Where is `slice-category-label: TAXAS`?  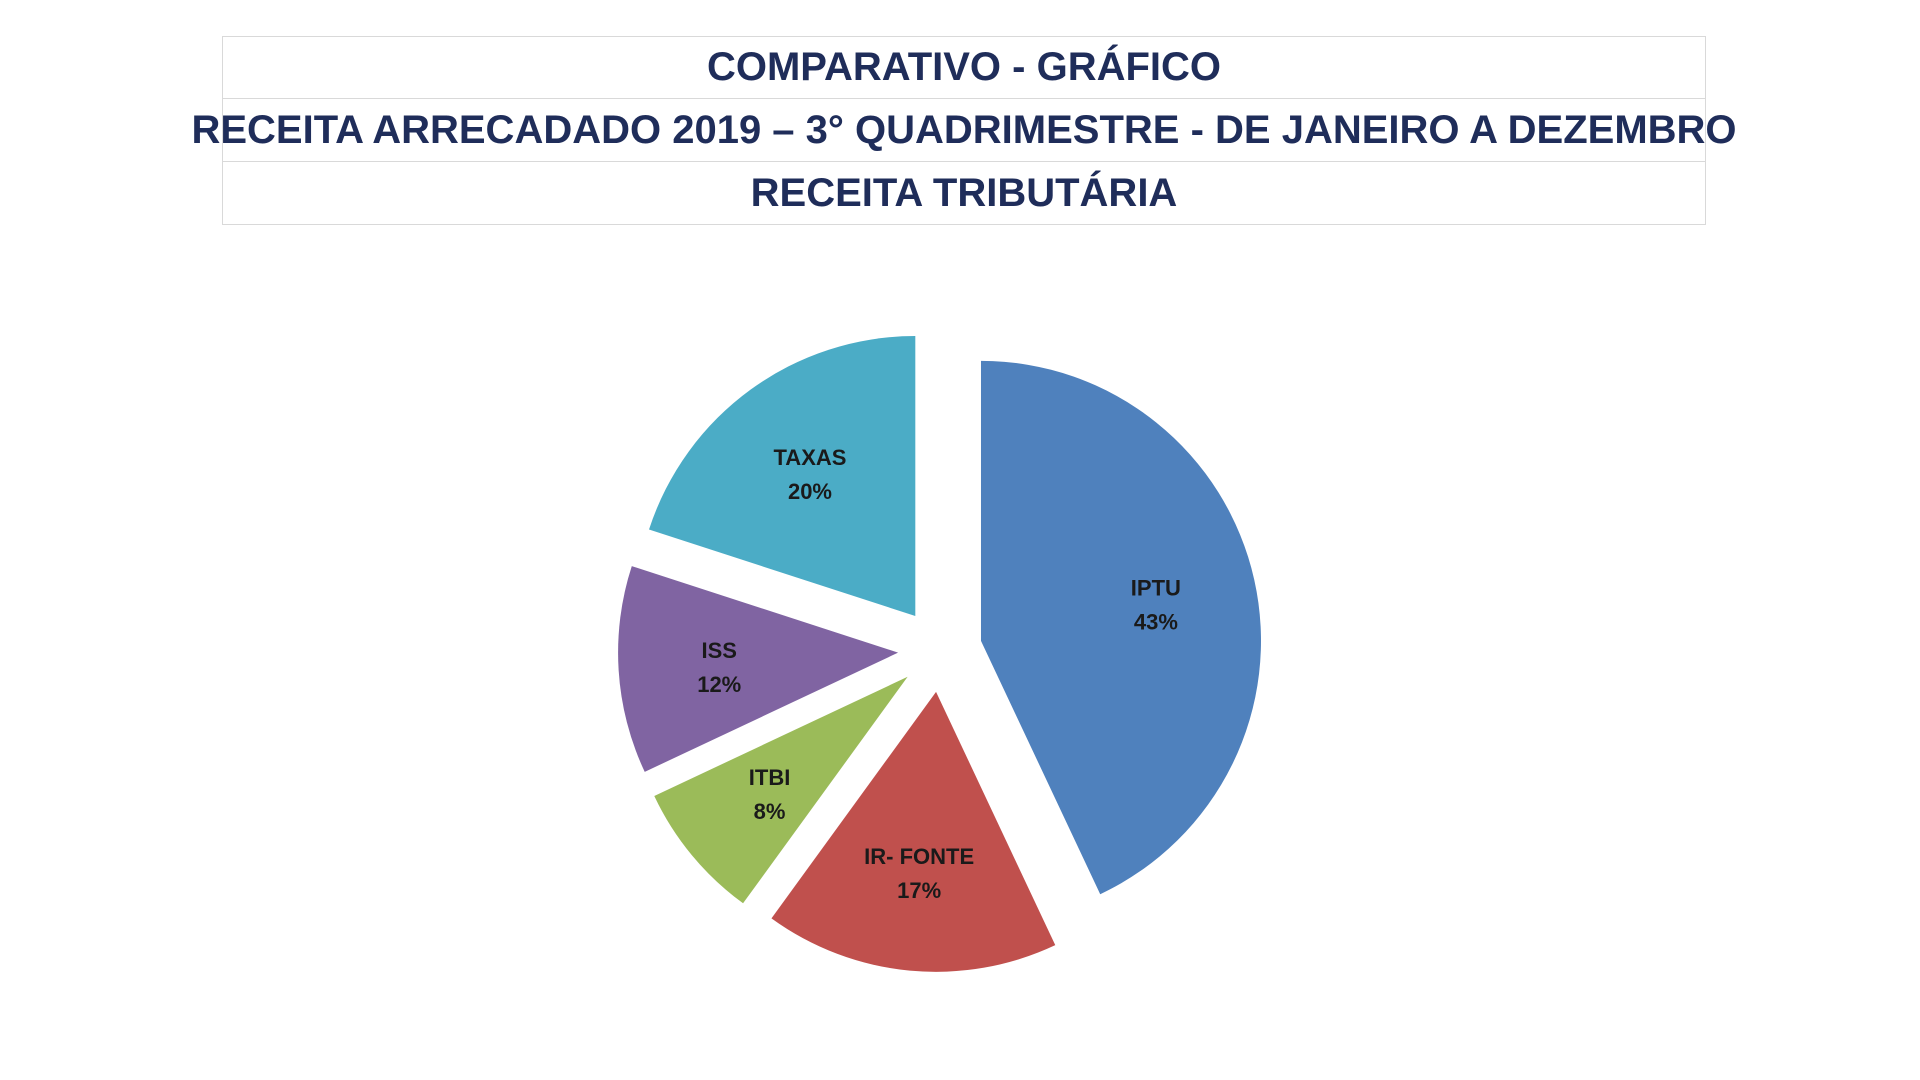
slice-category-label: TAXAS is located at coordinates (810, 457).